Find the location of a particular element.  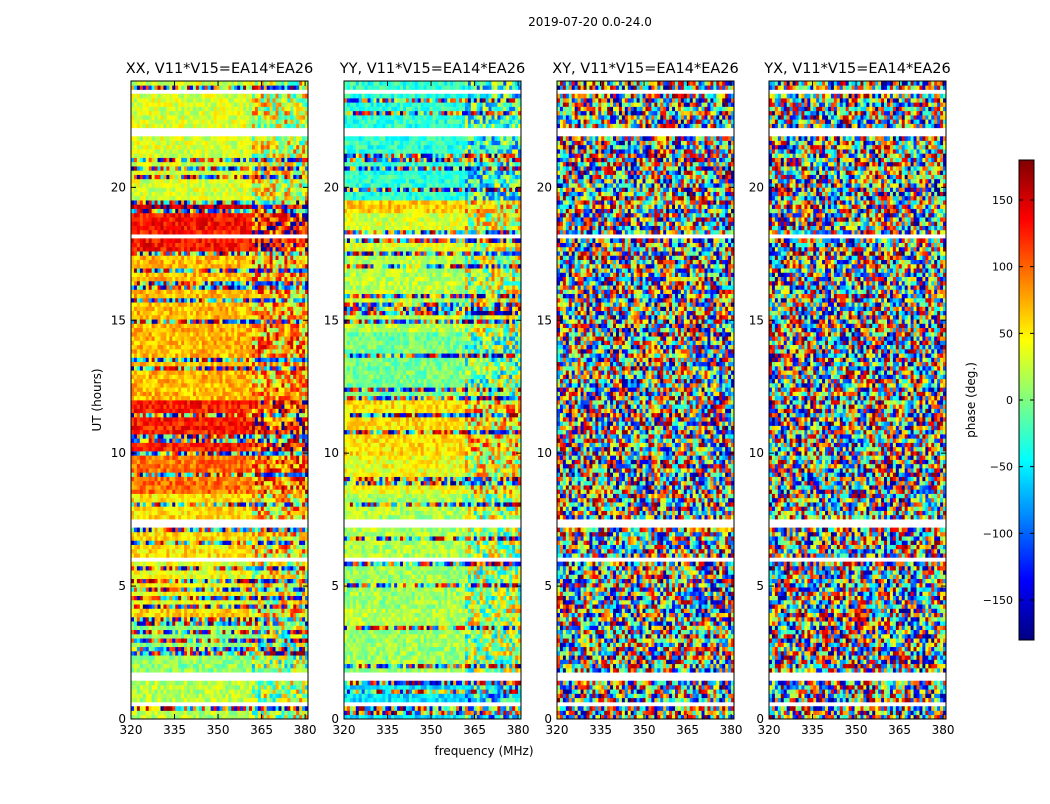

colorbar-tick-label: 100 is located at coordinates (1002, 267).